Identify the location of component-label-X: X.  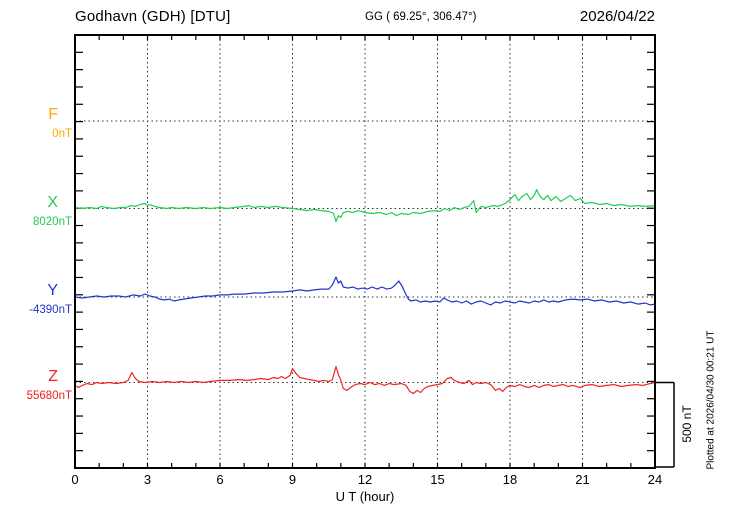
(52, 202).